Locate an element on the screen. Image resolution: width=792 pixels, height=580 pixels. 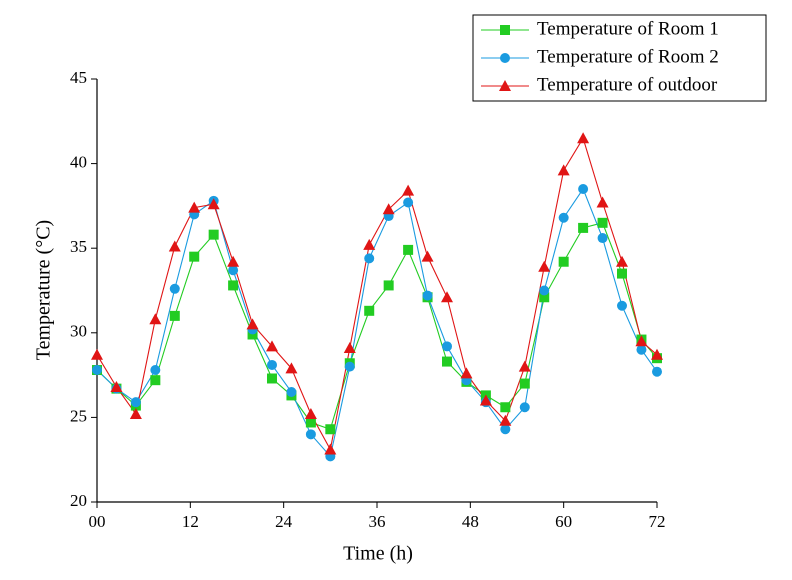
y-axis-label: Temperature (°C) is located at coordinates (44, 290).